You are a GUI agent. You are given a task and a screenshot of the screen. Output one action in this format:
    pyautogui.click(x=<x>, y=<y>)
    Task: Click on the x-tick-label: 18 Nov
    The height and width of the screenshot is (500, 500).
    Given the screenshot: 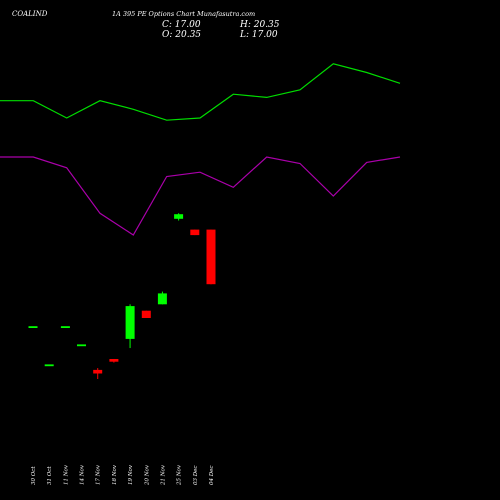 What is the action you would take?
    pyautogui.click(x=115, y=474)
    